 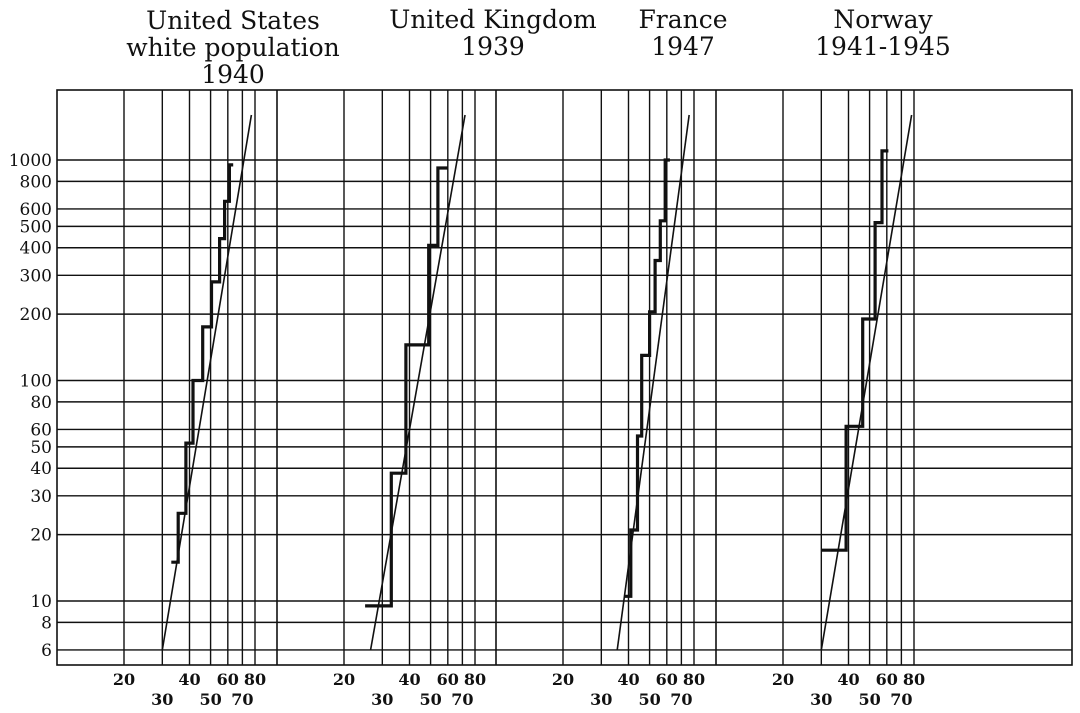 I want to click on panel-title-line: France, so click(x=682, y=19).